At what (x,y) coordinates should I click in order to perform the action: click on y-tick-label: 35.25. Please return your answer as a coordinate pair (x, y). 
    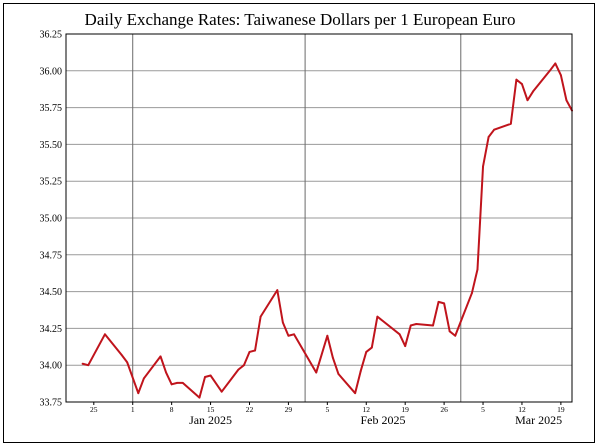
    Looking at the image, I should click on (51, 182).